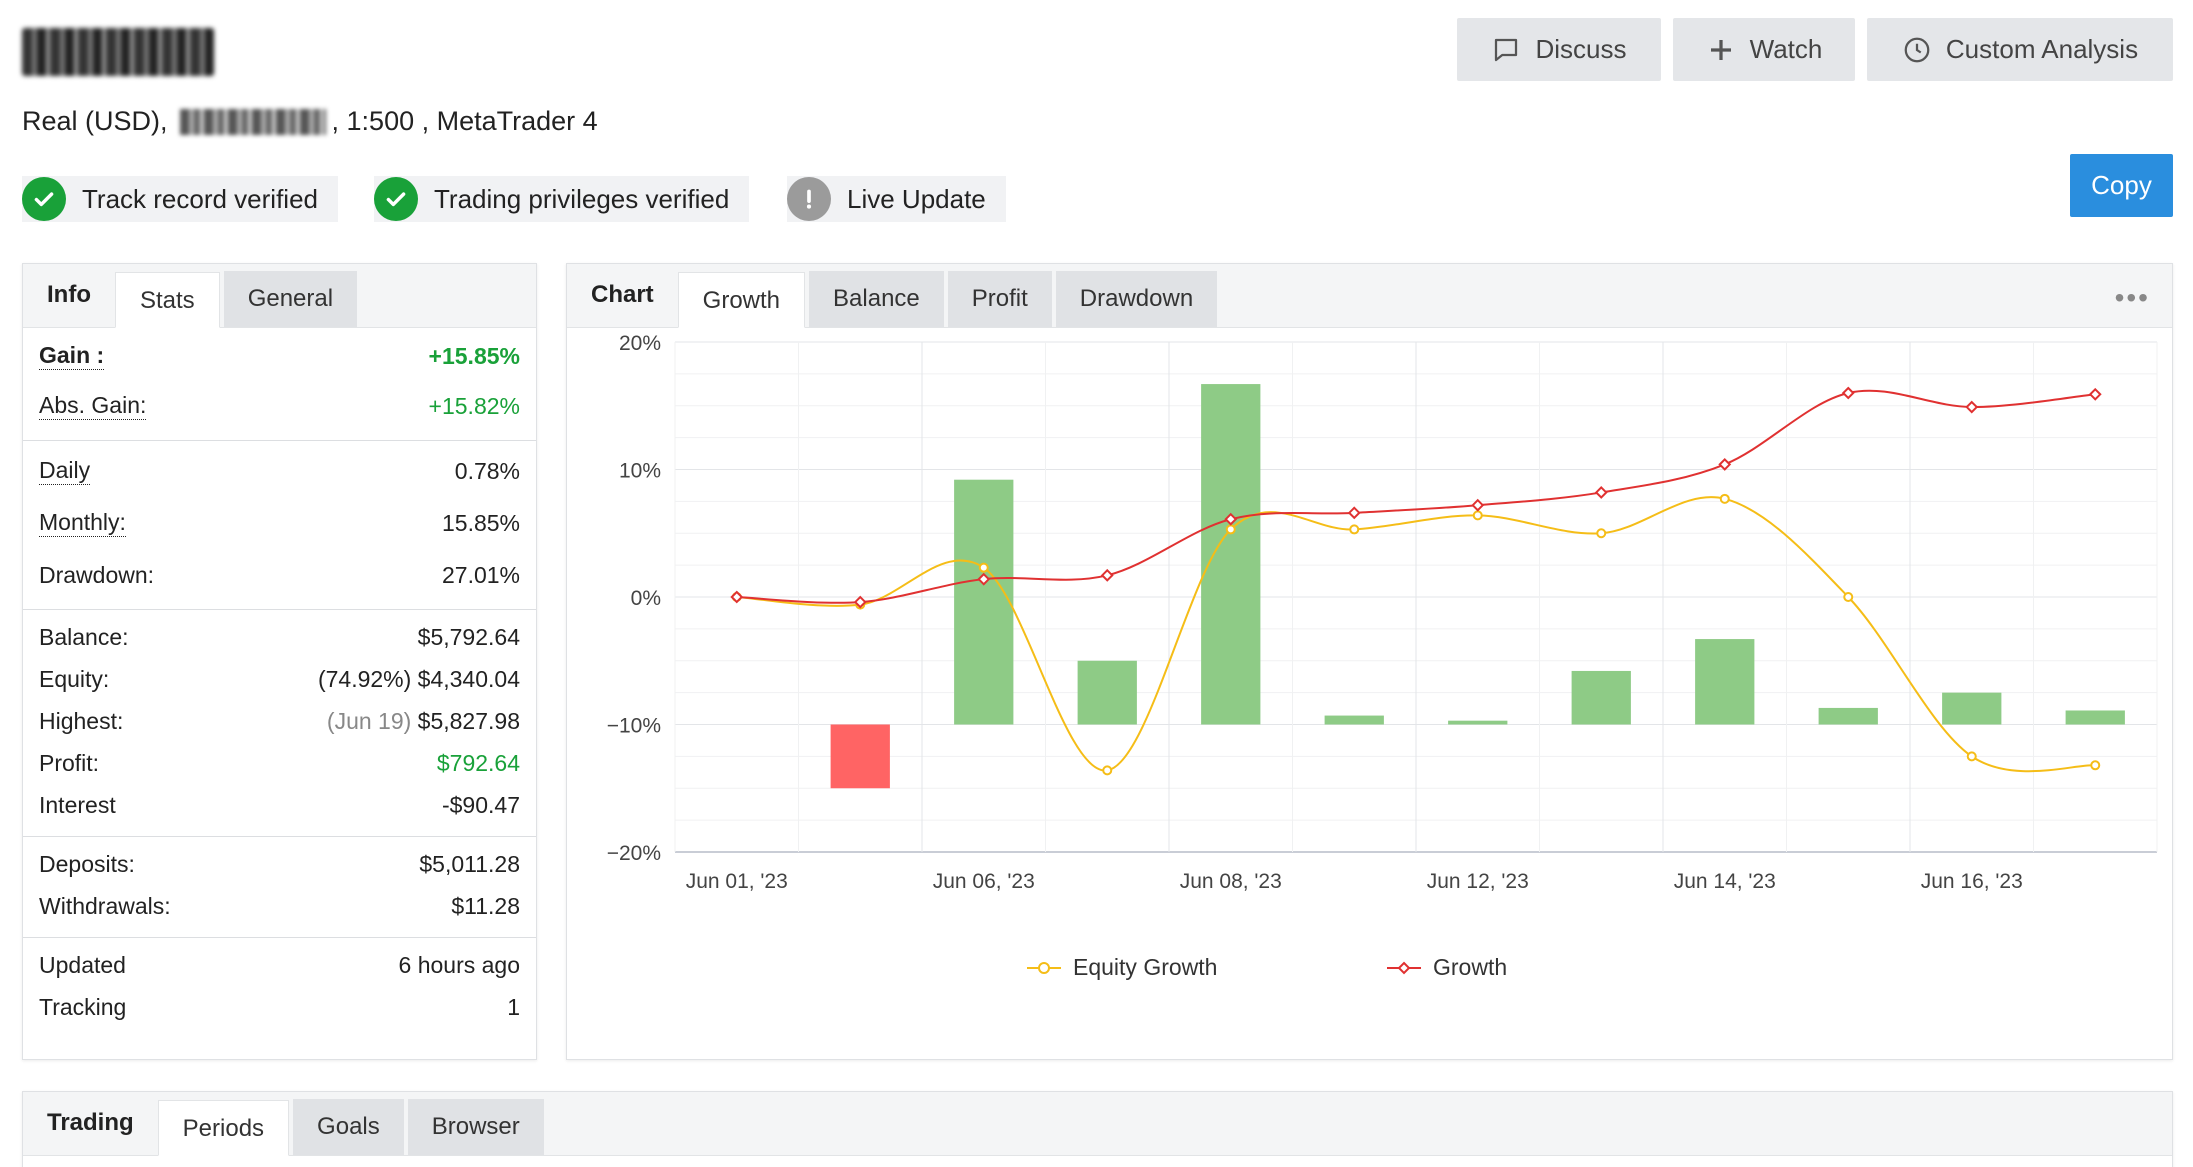 The height and width of the screenshot is (1167, 2193). Describe the element at coordinates (279, 805) in the screenshot. I see `stat-interest: Interest -$90.47` at that location.